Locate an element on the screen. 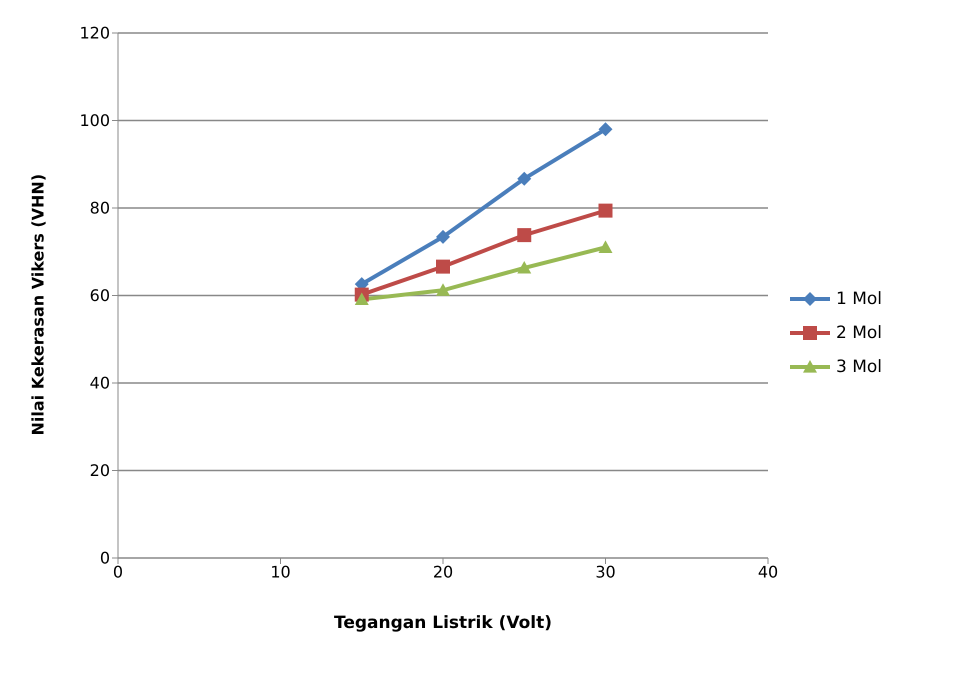  y-tick-label: 40 is located at coordinates (100, 383).